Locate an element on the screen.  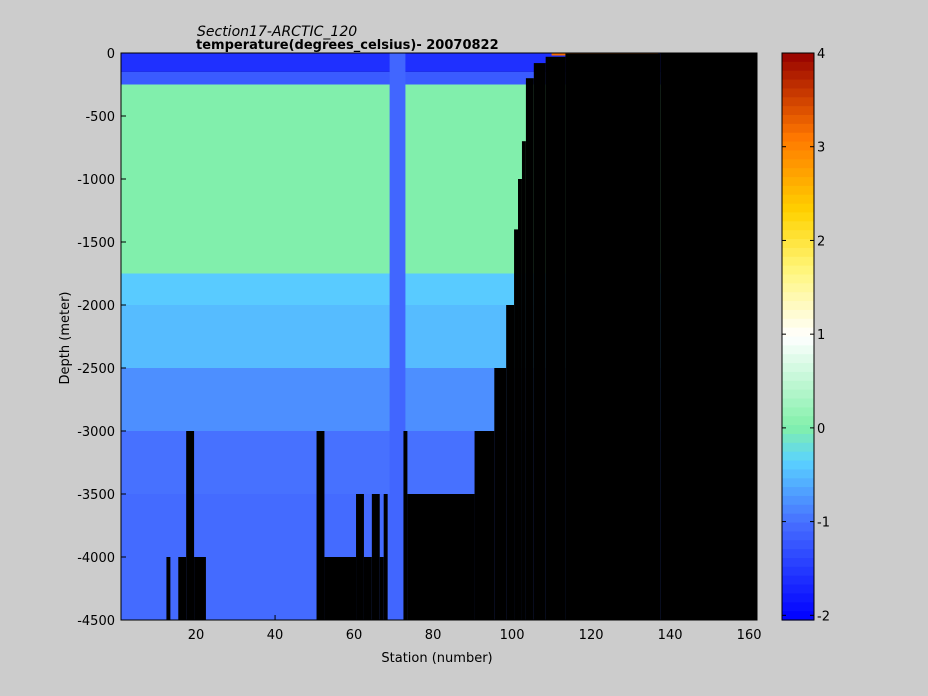
colorbar-tick-label: -2 is located at coordinates (823, 616).